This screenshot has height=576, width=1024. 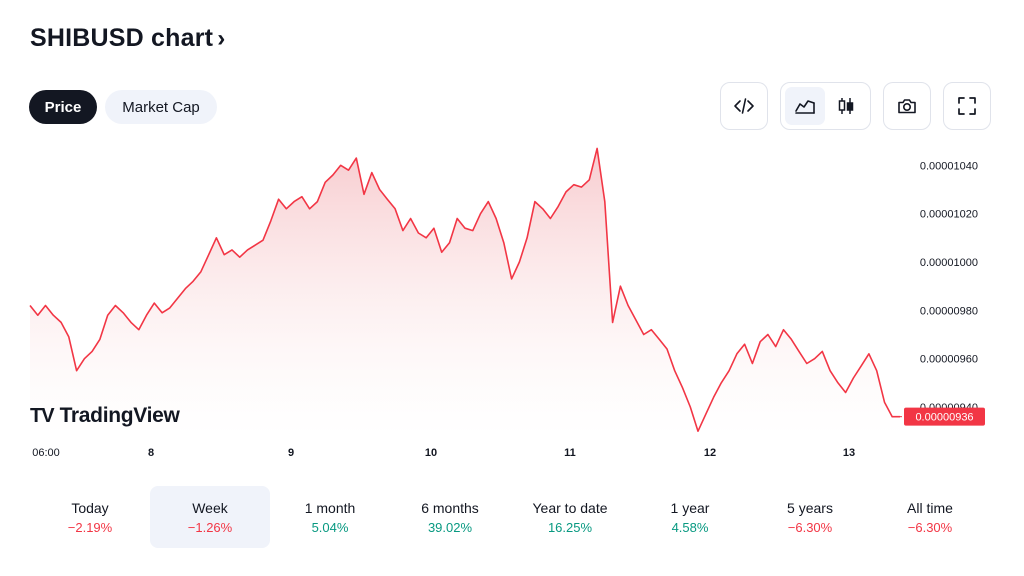 I want to click on tradingview-logo: TV TradingView, so click(x=105, y=416).